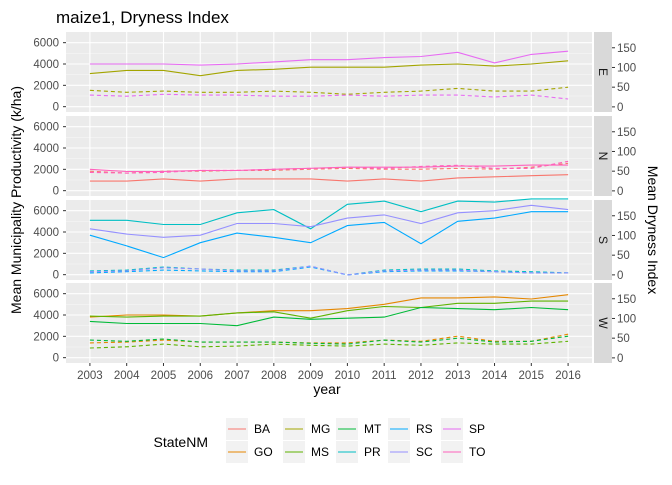 This screenshot has height=485, width=672. I want to click on productivity-line-MT, so click(329, 316).